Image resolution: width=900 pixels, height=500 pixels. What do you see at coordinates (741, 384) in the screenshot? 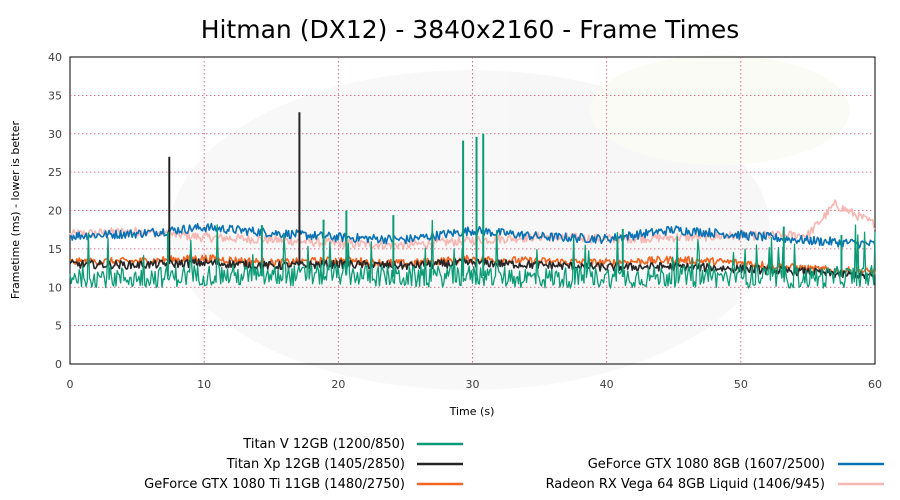
I see `x-tick-label: 50` at bounding box center [741, 384].